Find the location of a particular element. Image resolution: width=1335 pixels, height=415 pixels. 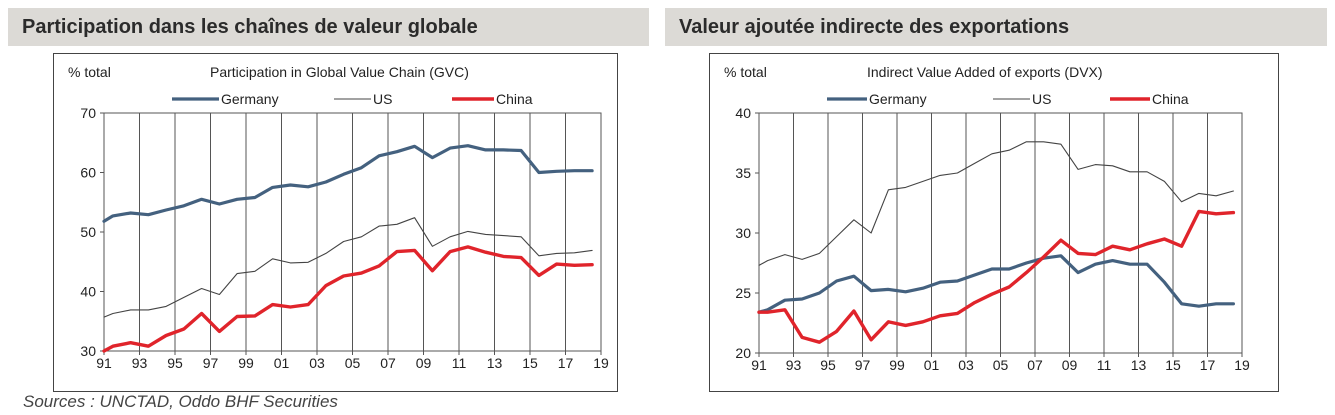

sources-note: Sources : UNCTAD, Oddo BHF Securities is located at coordinates (180, 401).